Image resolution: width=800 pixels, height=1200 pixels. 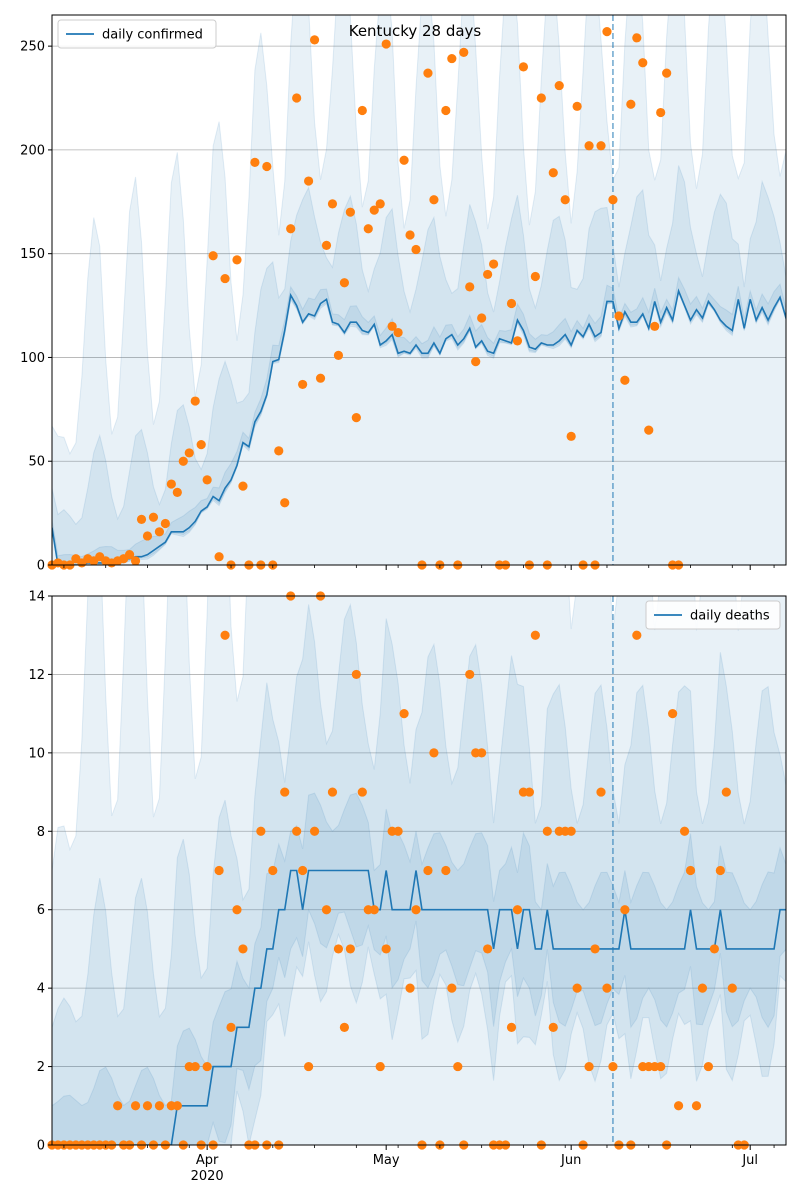 I want to click on y-tick-label: 200, so click(x=32, y=150).